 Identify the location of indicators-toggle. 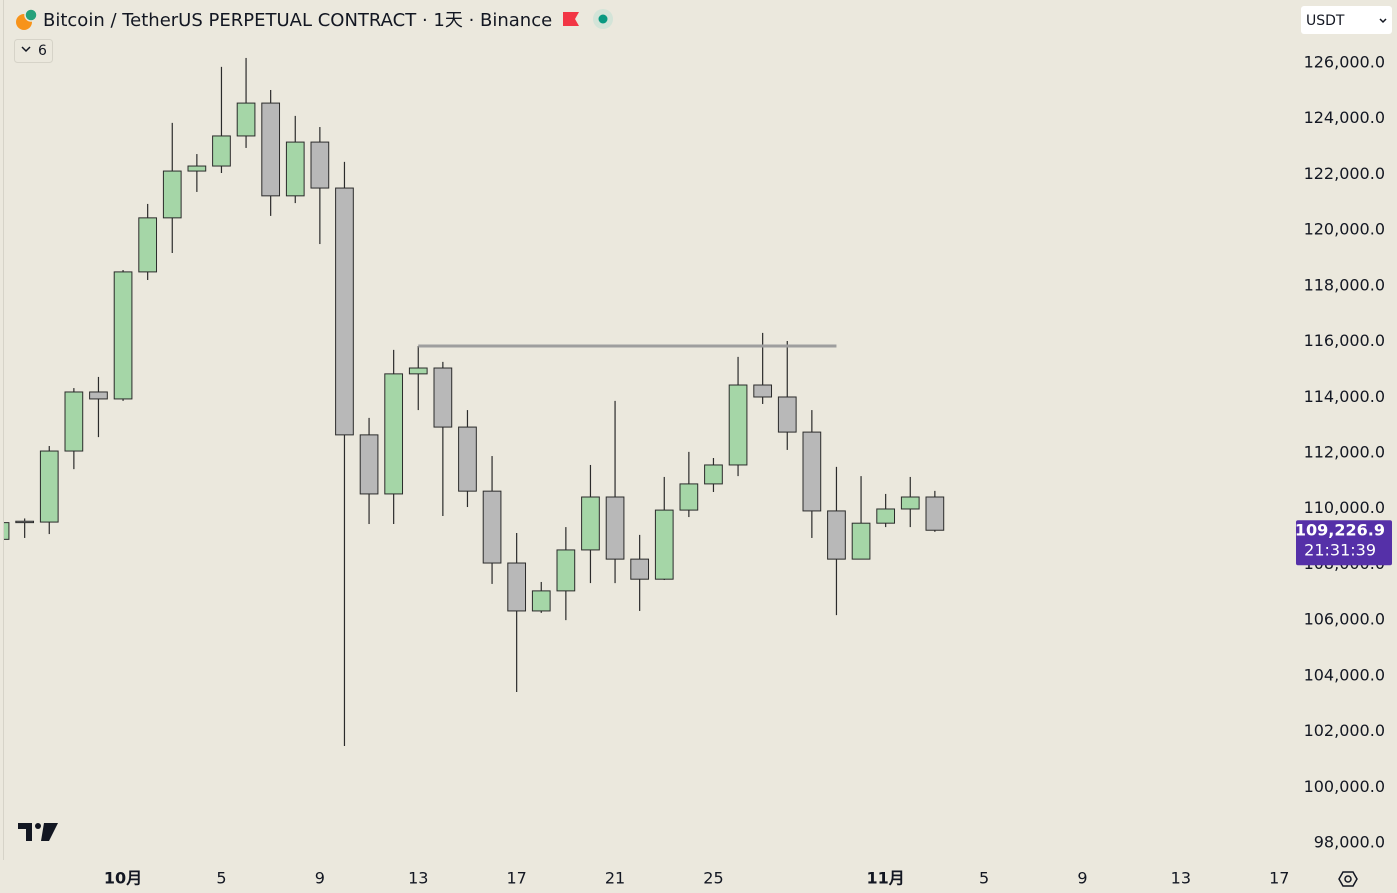
(33, 51).